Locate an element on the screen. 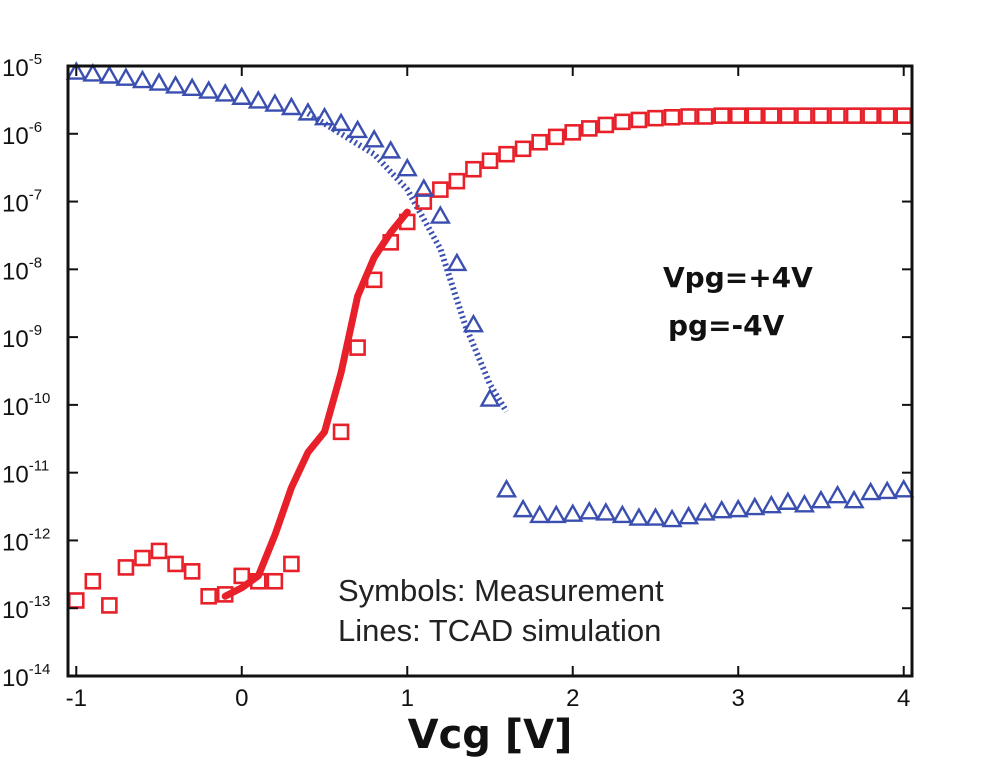 The width and height of the screenshot is (991, 778). y-tick-label: 10⁻⁸ is located at coordinates (22, 269).